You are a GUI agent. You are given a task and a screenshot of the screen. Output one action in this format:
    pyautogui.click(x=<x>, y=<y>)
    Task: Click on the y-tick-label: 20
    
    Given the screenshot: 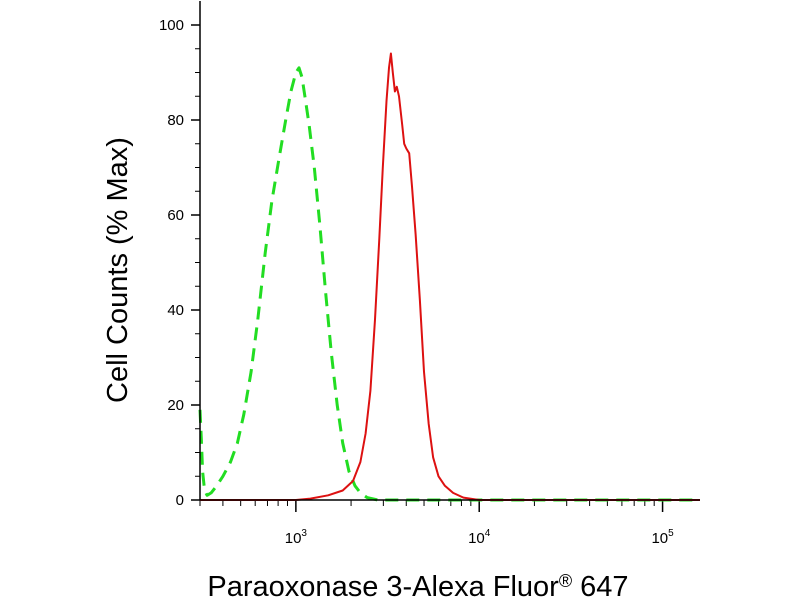 What is the action you would take?
    pyautogui.click(x=175, y=405)
    